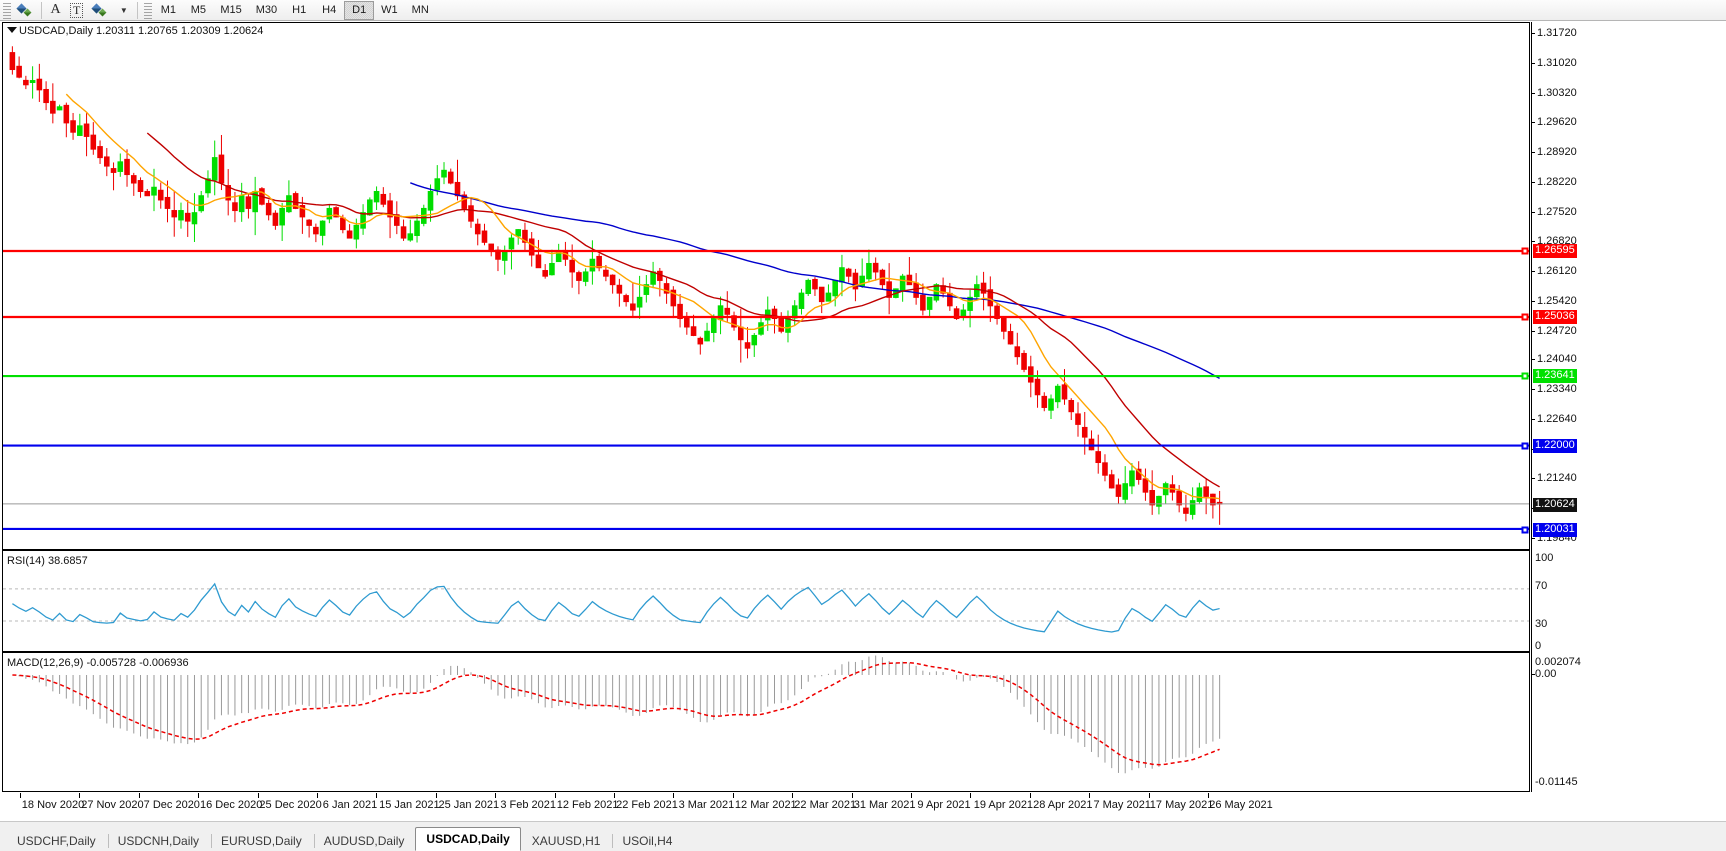  What do you see at coordinates (1555, 446) in the screenshot?
I see `price-tag-level: 1.22000` at bounding box center [1555, 446].